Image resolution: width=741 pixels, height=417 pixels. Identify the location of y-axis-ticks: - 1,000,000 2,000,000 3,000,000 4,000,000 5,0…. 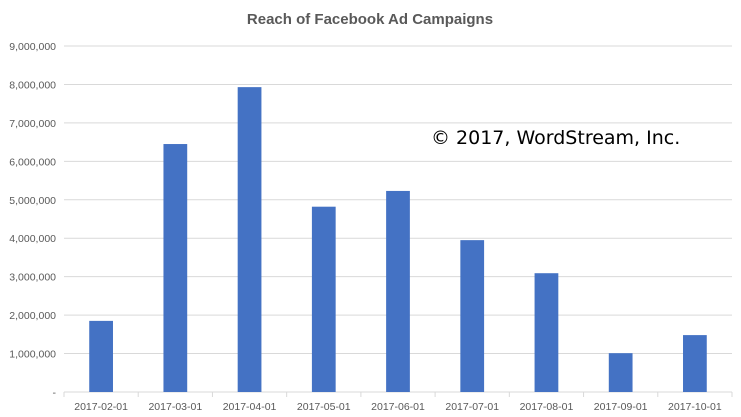
(32, 220).